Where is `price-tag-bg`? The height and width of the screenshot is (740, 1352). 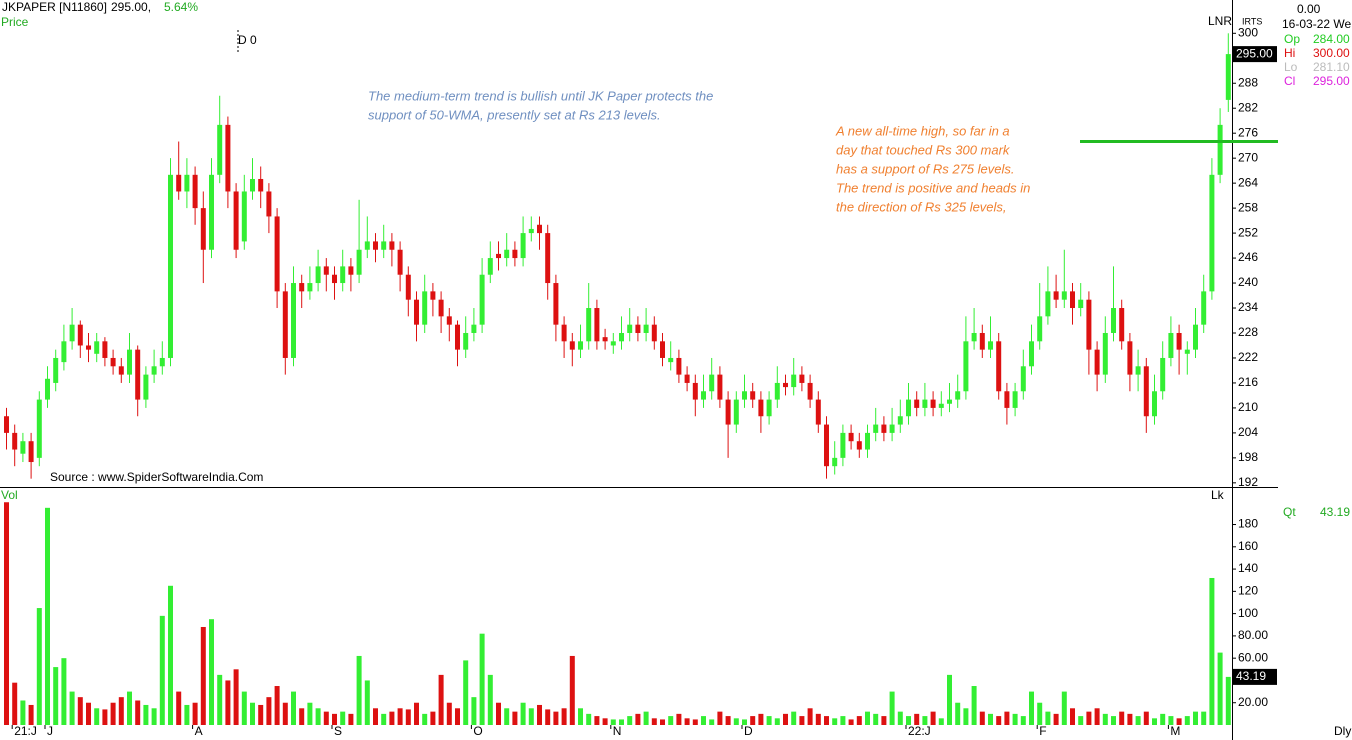
price-tag-bg is located at coordinates (1255, 54).